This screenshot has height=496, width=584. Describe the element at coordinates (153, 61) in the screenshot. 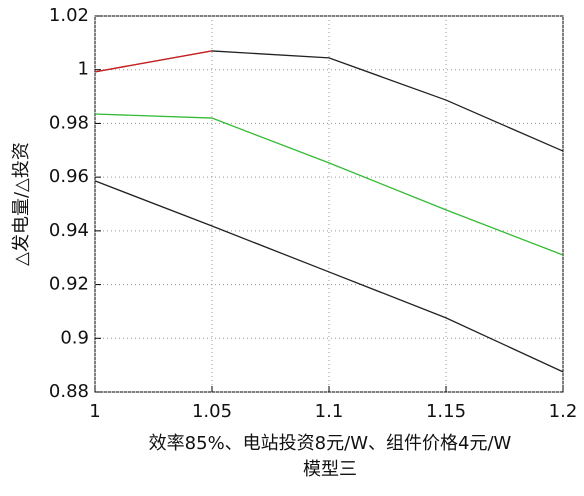

I see `data-line` at that location.